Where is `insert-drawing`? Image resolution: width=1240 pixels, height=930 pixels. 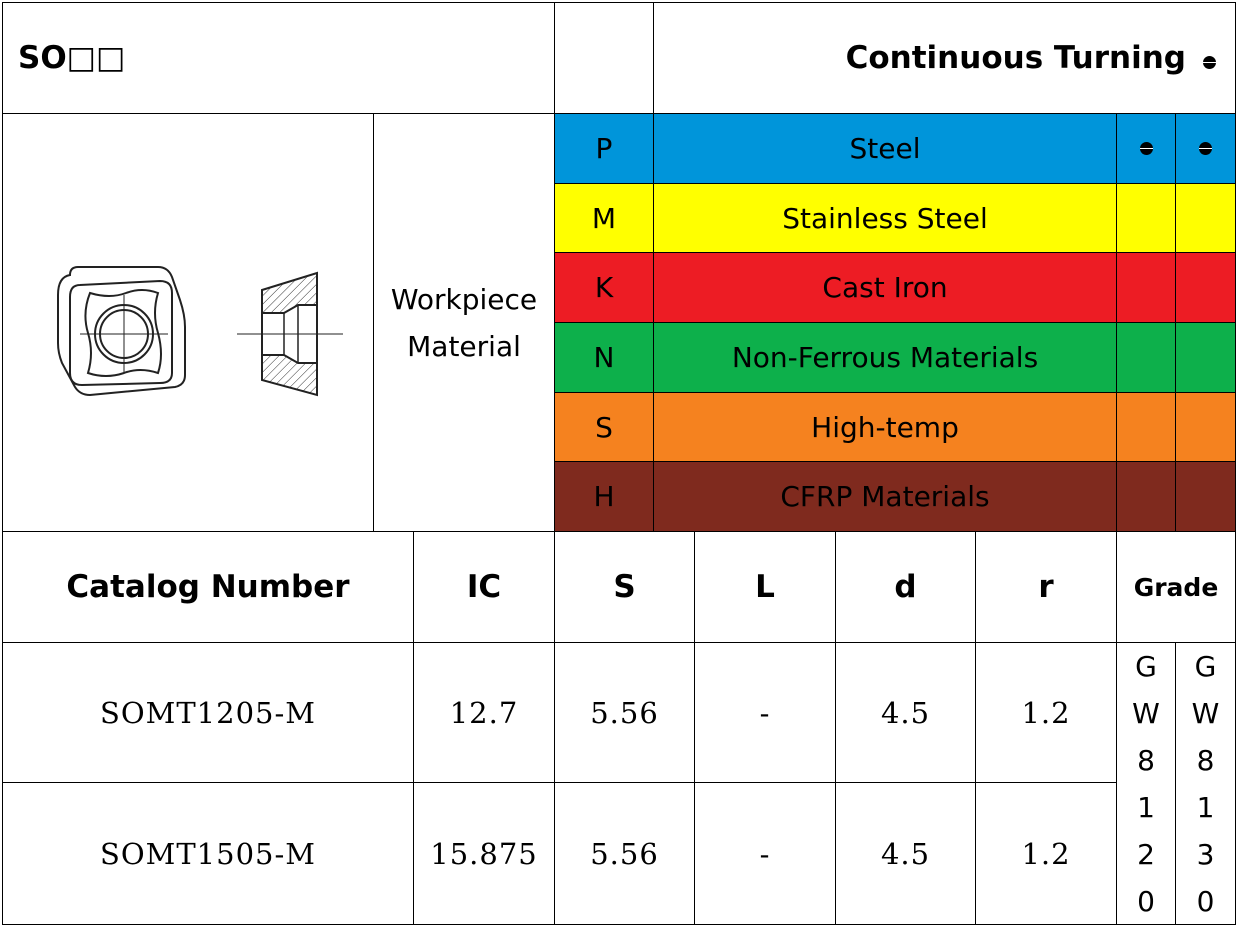
insert-drawing is located at coordinates (200, 335).